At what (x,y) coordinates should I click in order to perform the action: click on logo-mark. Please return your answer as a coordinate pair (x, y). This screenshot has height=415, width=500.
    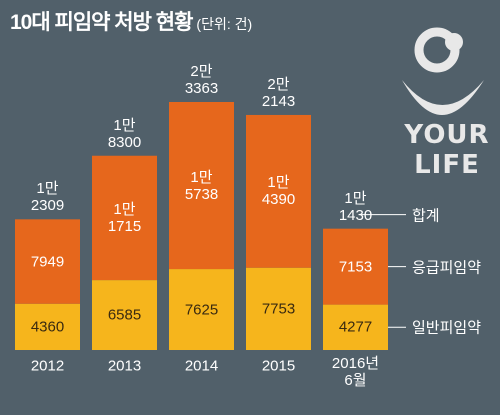
    Looking at the image, I should click on (443, 71).